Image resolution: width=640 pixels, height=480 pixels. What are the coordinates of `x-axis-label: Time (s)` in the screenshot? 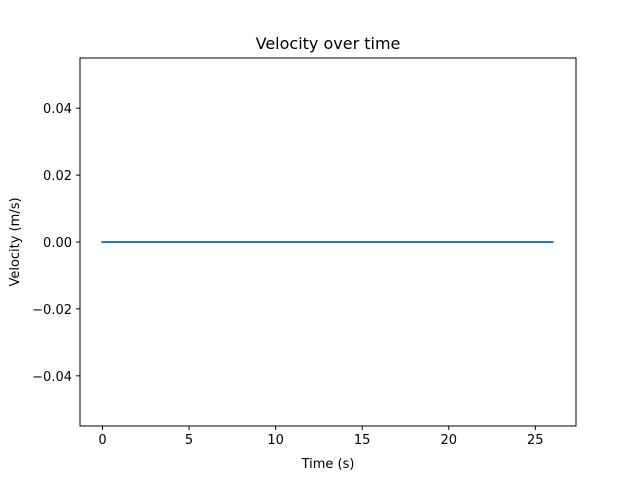 It's located at (328, 464).